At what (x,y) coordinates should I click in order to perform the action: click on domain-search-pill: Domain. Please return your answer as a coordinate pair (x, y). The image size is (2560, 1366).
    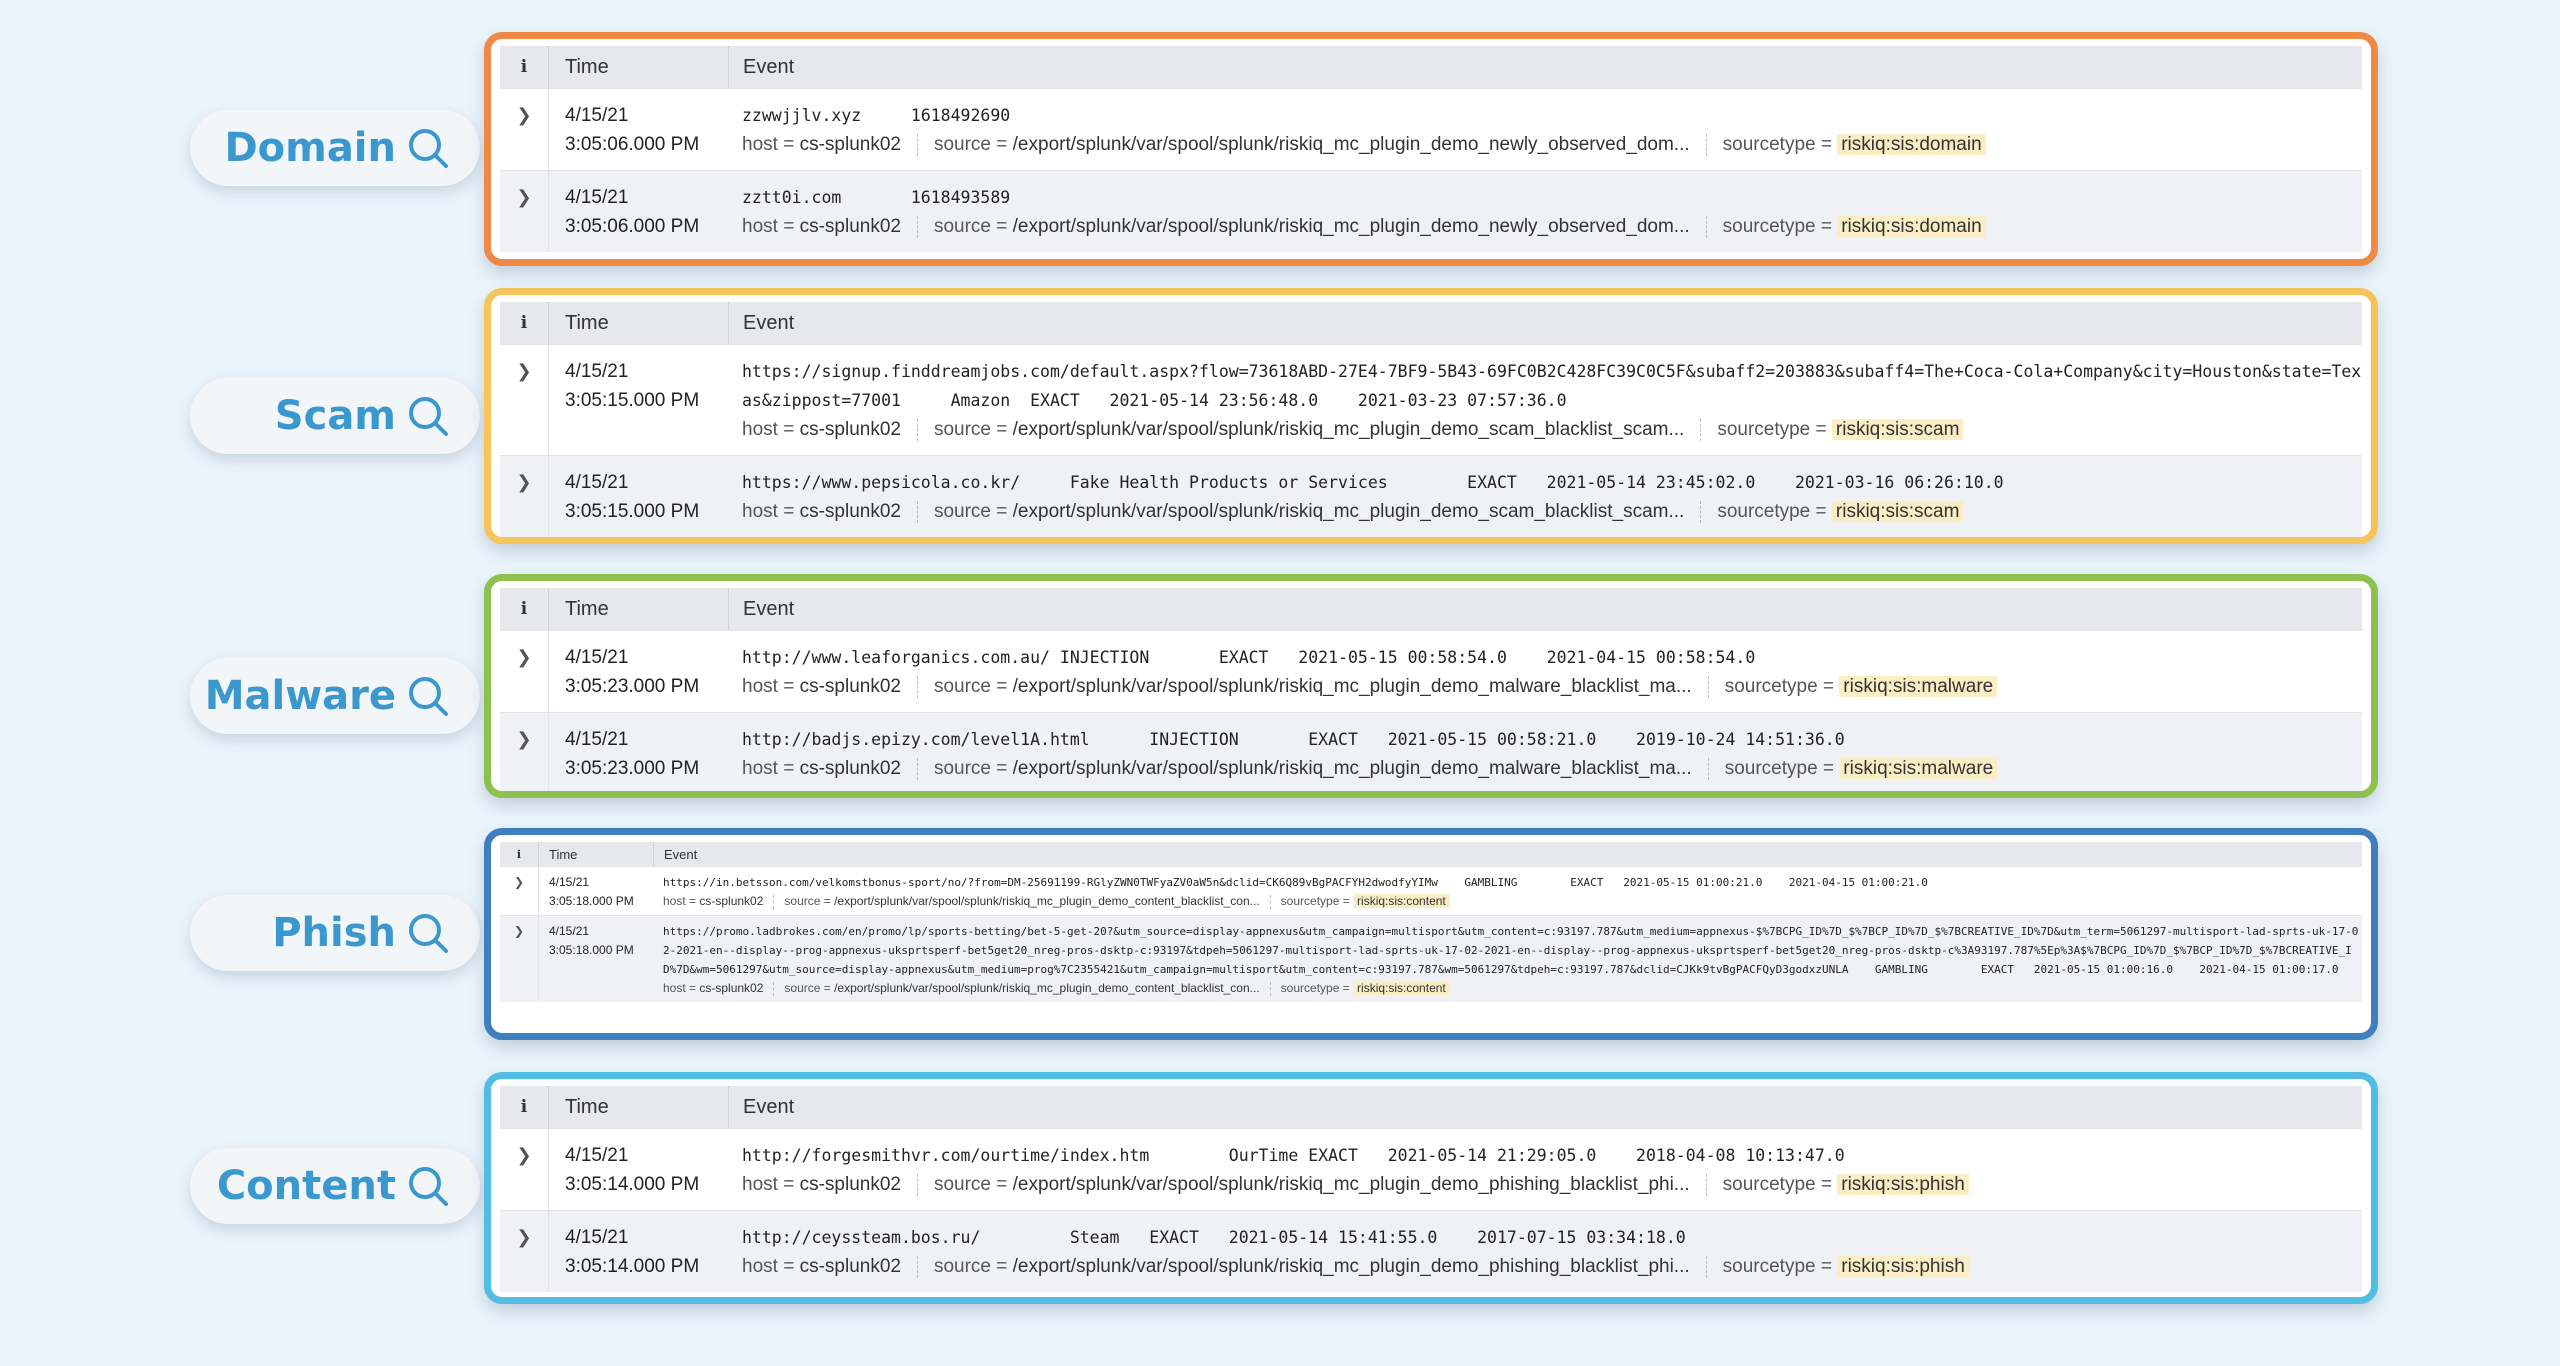
    Looking at the image, I should click on (335, 148).